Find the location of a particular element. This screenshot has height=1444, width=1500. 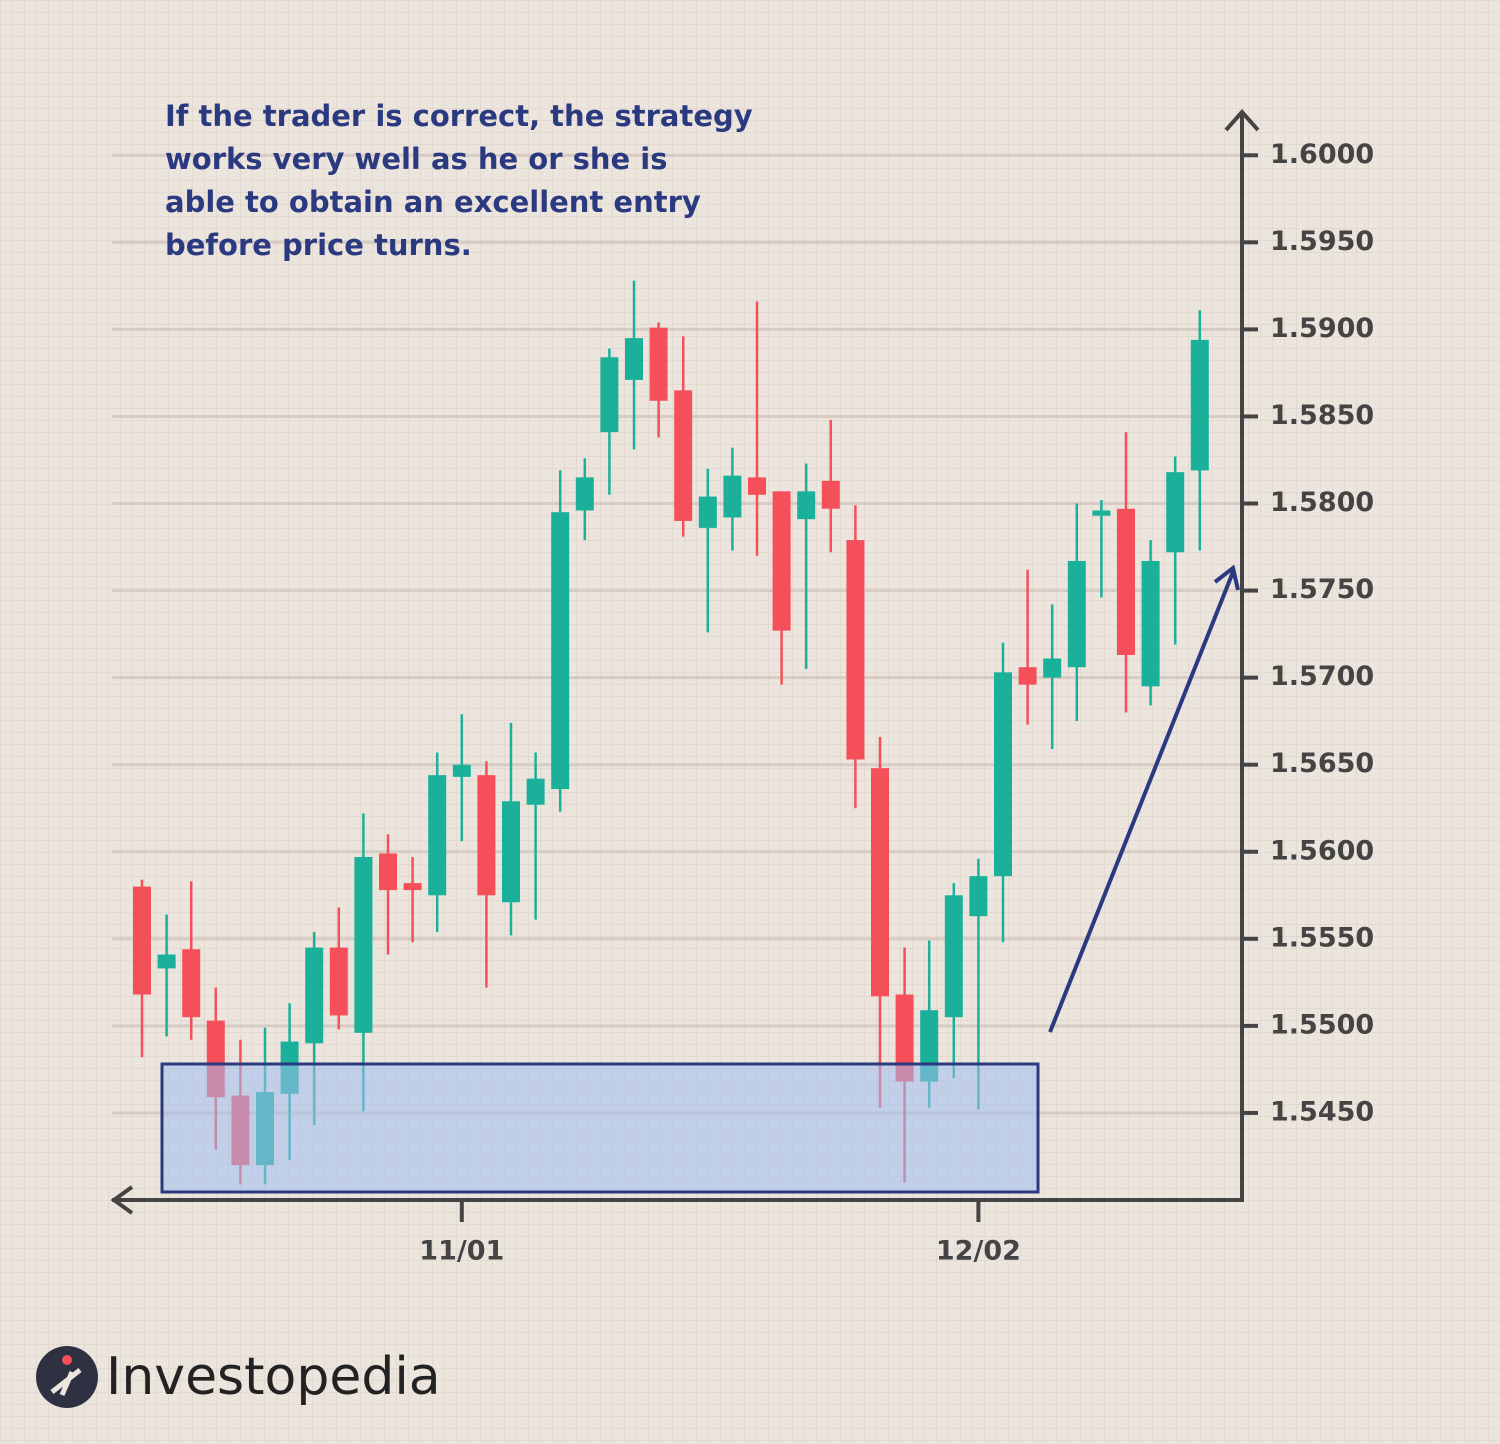

logo-icon is located at coordinates (67, 1377).